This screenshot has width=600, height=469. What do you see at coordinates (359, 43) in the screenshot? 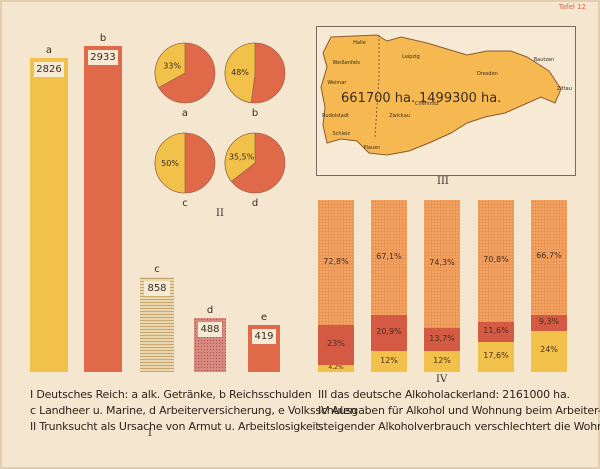
I see `map-city-label: Halle` at bounding box center [359, 43].